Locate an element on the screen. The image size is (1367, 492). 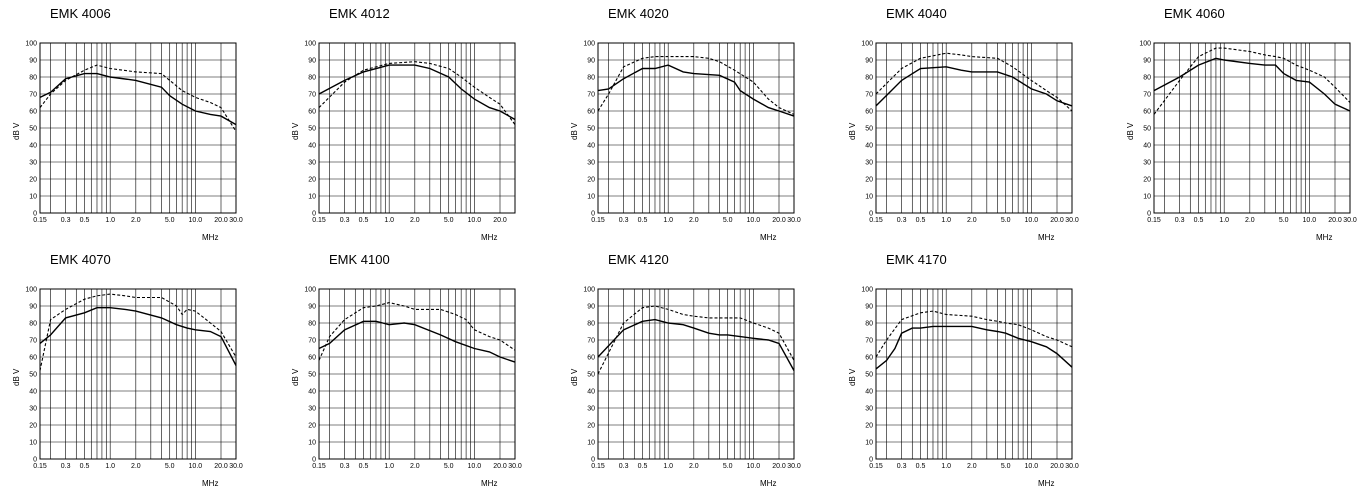
chart-title: EMK 4070 is located at coordinates (80, 259).